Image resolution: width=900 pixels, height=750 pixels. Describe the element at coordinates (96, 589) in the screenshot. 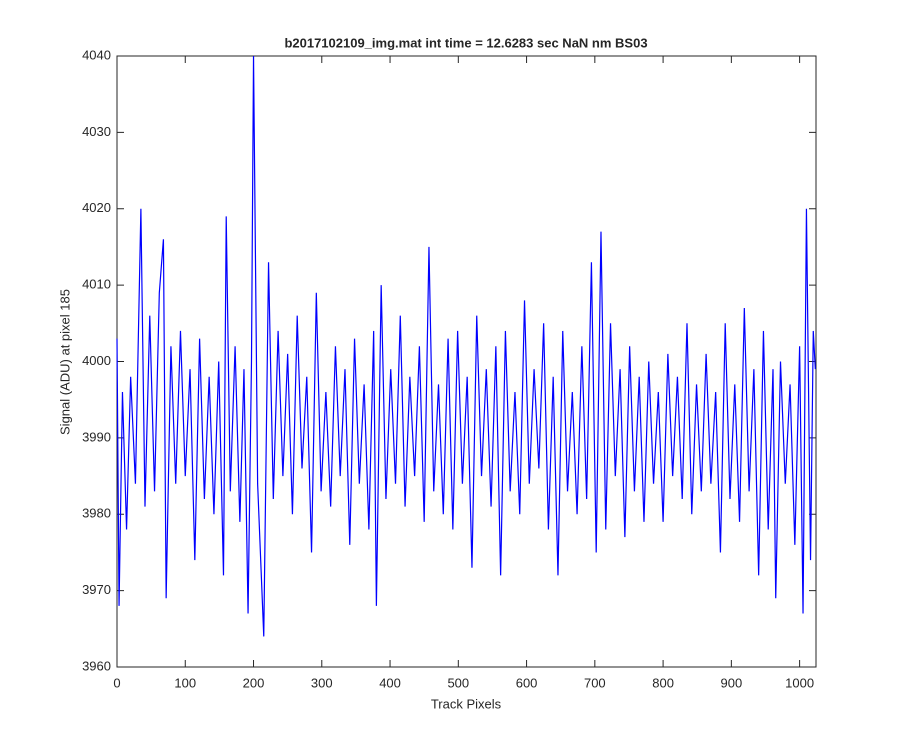

I see `y-tick-label: 3970` at that location.